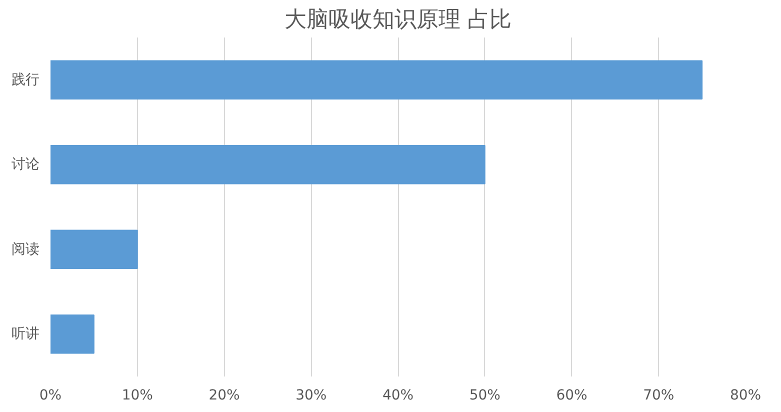 This screenshot has height=412, width=781. What do you see at coordinates (398, 396) in the screenshot?
I see `x-tick-label: 40%` at bounding box center [398, 396].